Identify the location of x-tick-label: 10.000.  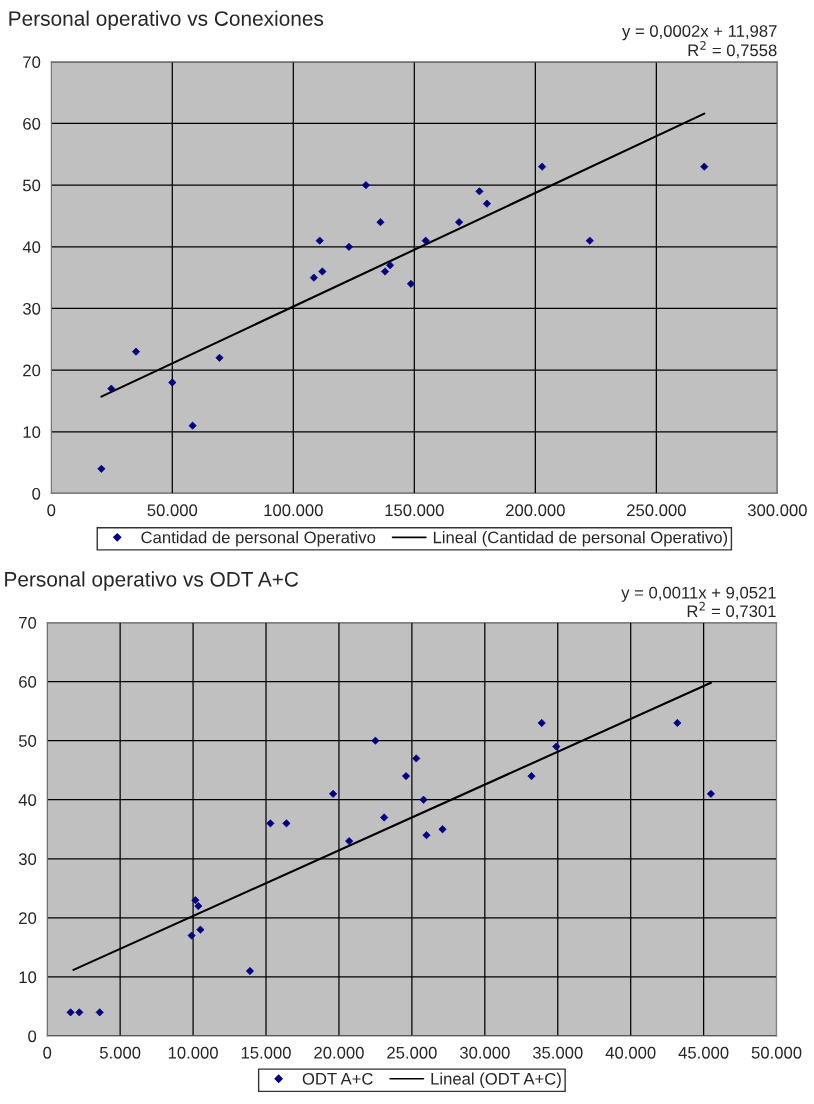
(193, 1052).